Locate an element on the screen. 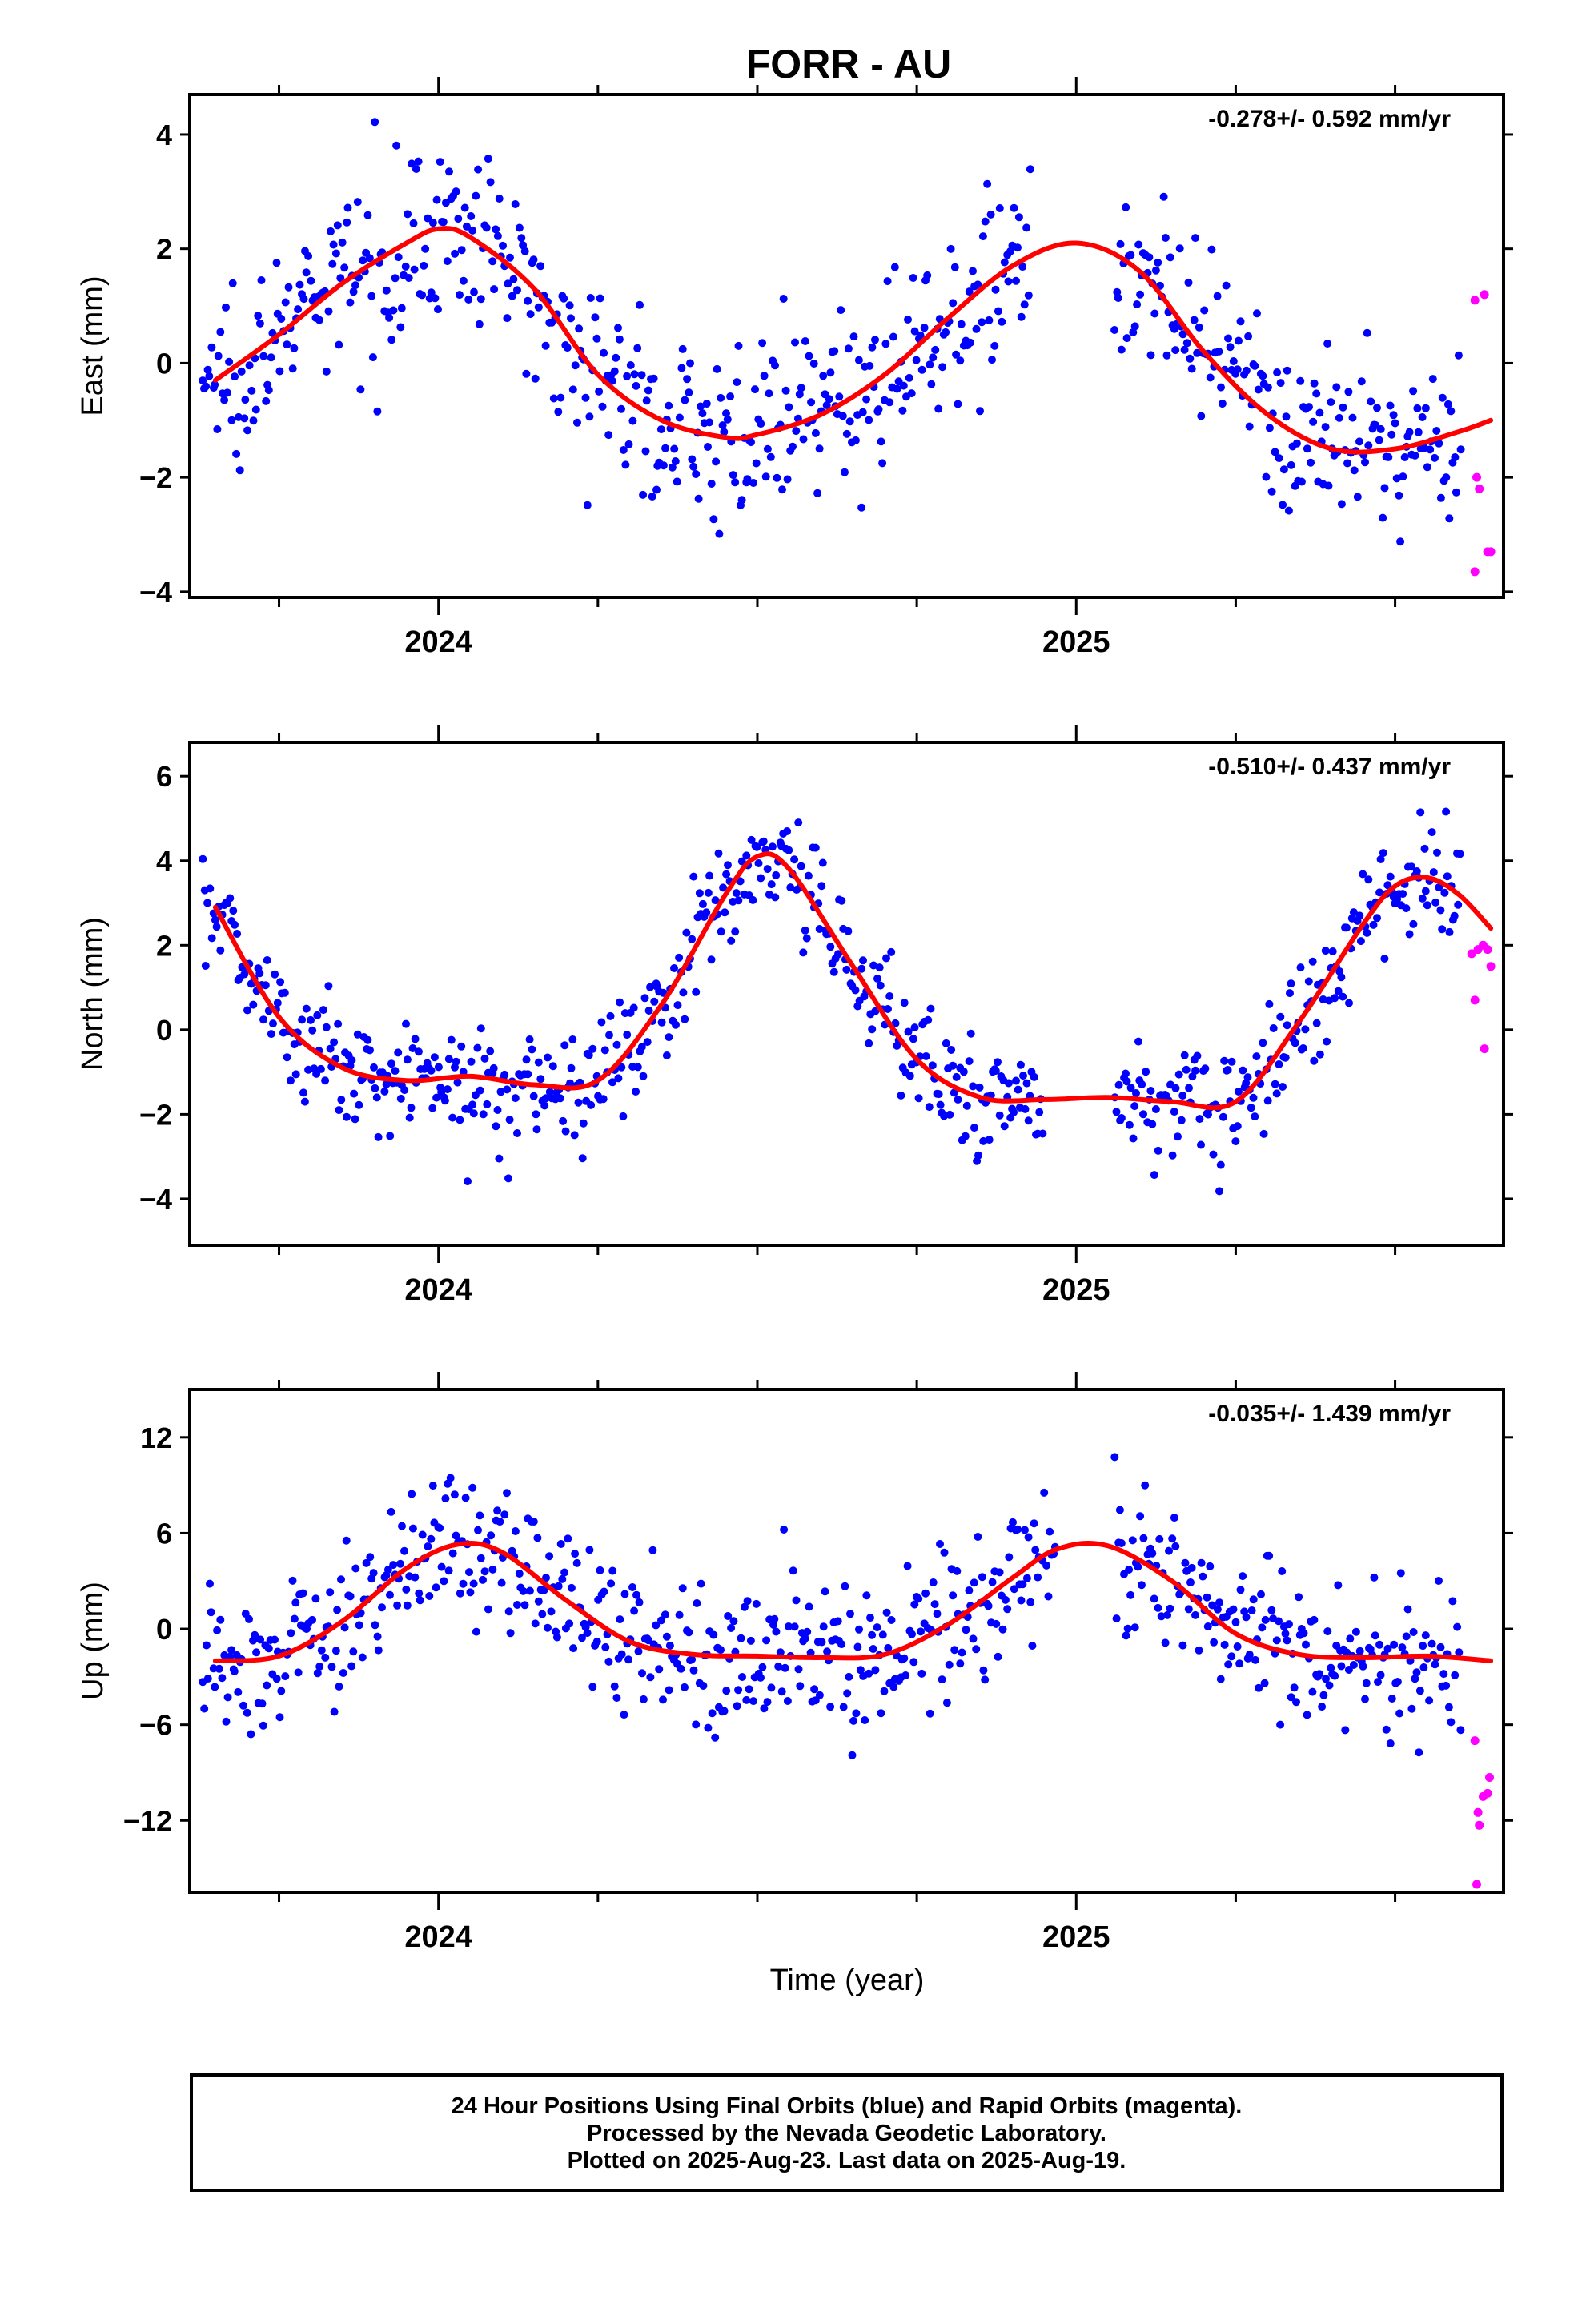 The height and width of the screenshot is (2324, 1582). north-ytick-label: −4 is located at coordinates (155, 1200).